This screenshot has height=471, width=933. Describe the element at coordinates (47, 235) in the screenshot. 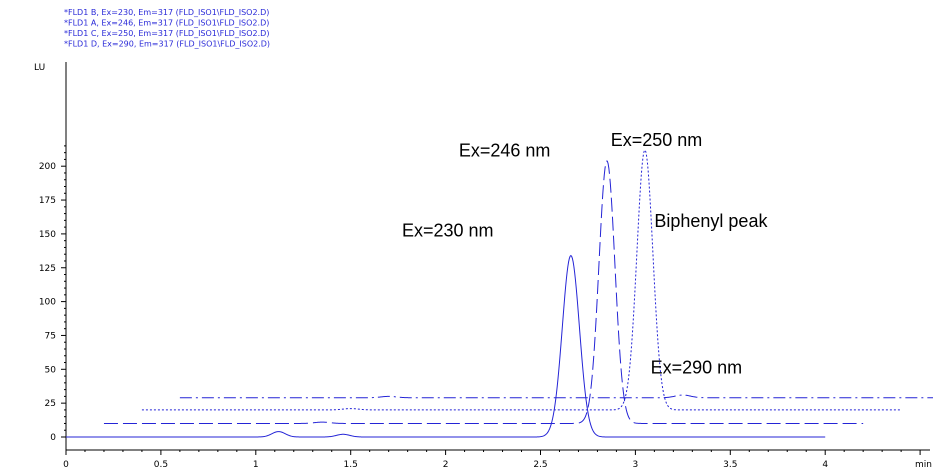

I see `y-tick-label: 150` at that location.